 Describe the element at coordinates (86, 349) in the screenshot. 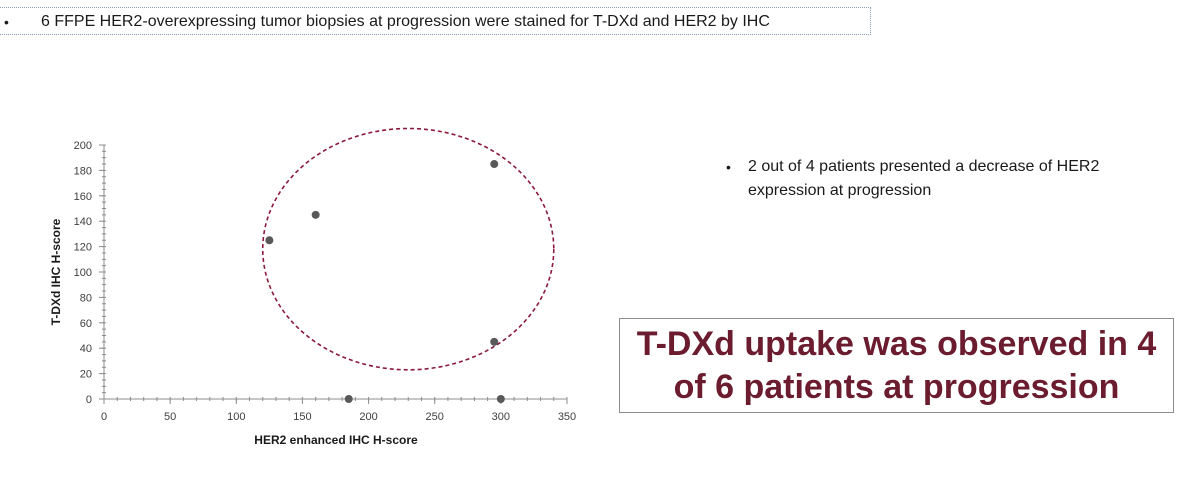

I see `y-tick-label: 40` at that location.